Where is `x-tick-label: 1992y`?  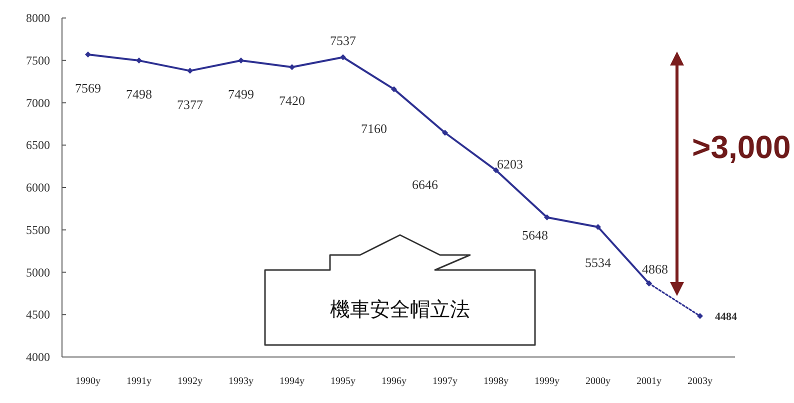 x-tick-label: 1992y is located at coordinates (190, 381).